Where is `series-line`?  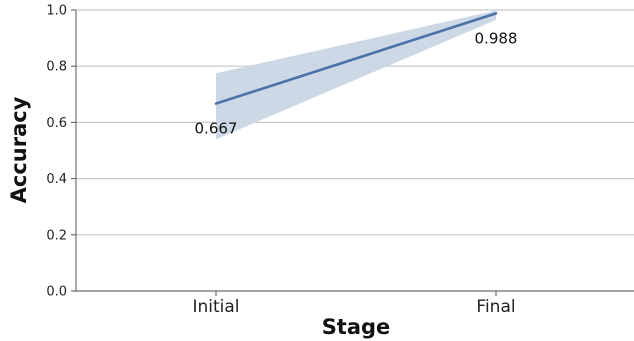
series-line is located at coordinates (356, 58).